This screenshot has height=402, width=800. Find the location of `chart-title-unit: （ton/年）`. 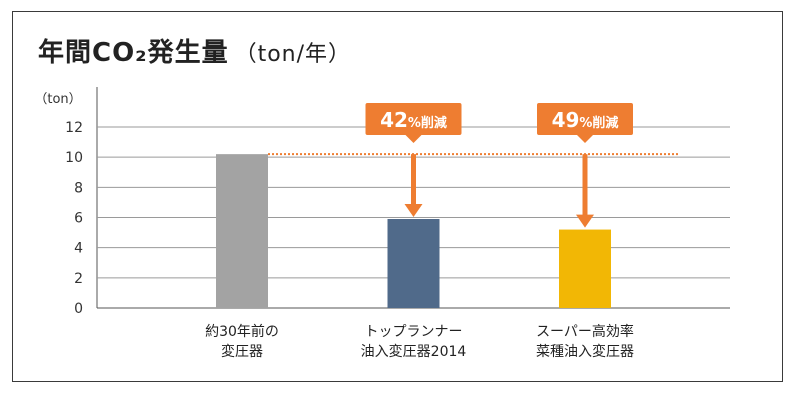

chart-title-unit: （ton/年） is located at coordinates (293, 54).